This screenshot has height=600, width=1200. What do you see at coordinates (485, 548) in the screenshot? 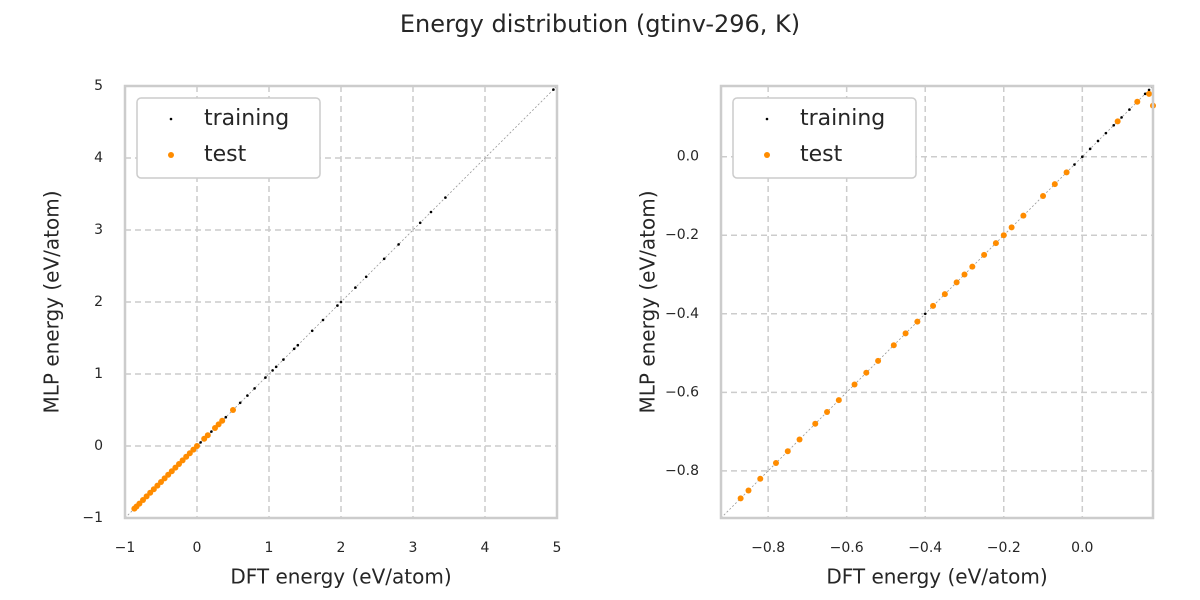
I see `x-tick-label: 4` at bounding box center [485, 548].